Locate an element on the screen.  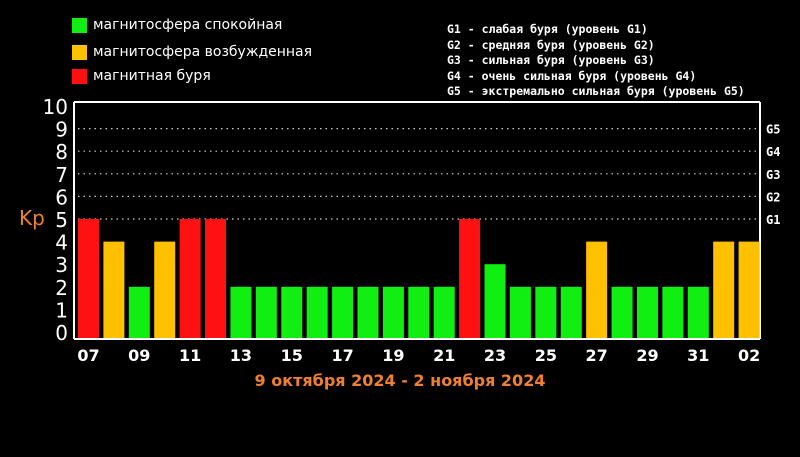
legend-label-active: магнитосфера возбужденная is located at coordinates (203, 52).